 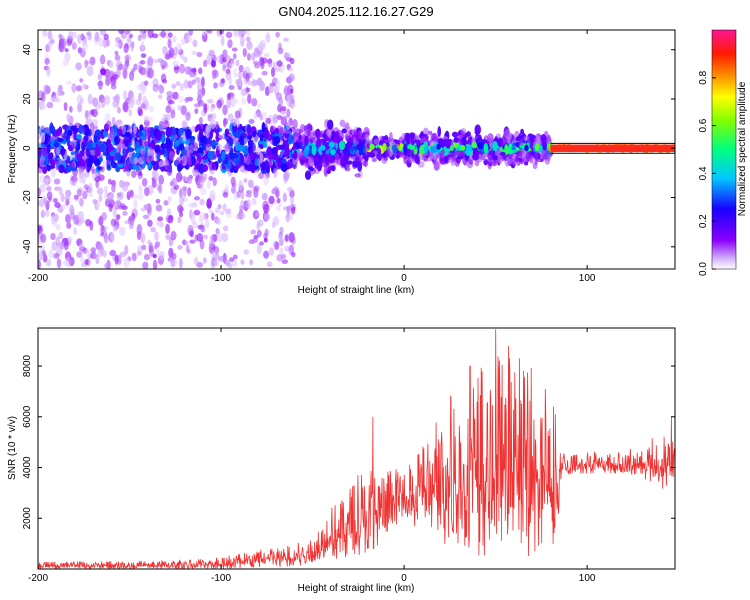 What do you see at coordinates (703, 77) in the screenshot?
I see `colorbar-tick-label: 0.8` at bounding box center [703, 77].